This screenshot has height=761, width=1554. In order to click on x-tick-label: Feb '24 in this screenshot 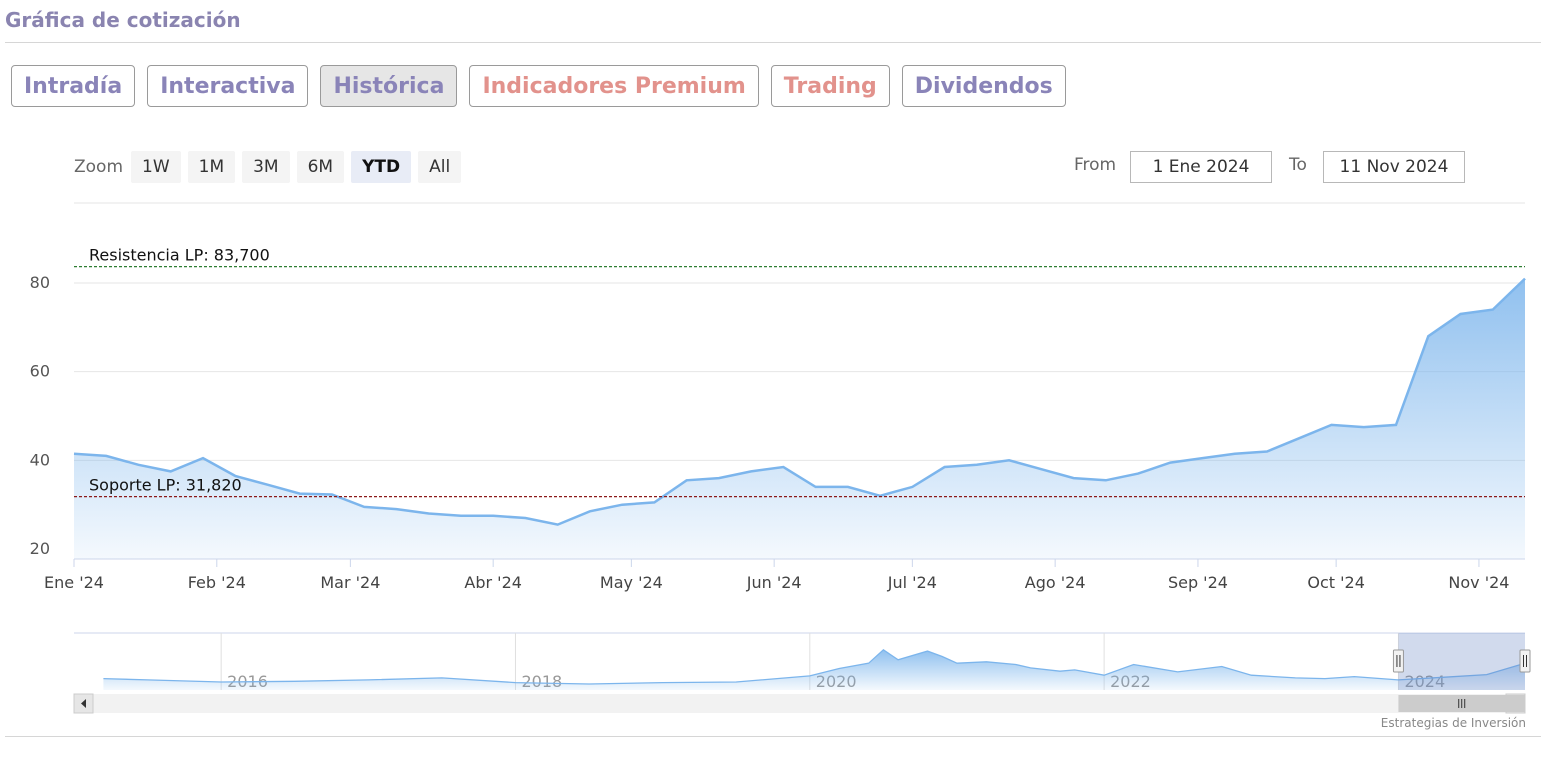, I will do `click(217, 582)`.